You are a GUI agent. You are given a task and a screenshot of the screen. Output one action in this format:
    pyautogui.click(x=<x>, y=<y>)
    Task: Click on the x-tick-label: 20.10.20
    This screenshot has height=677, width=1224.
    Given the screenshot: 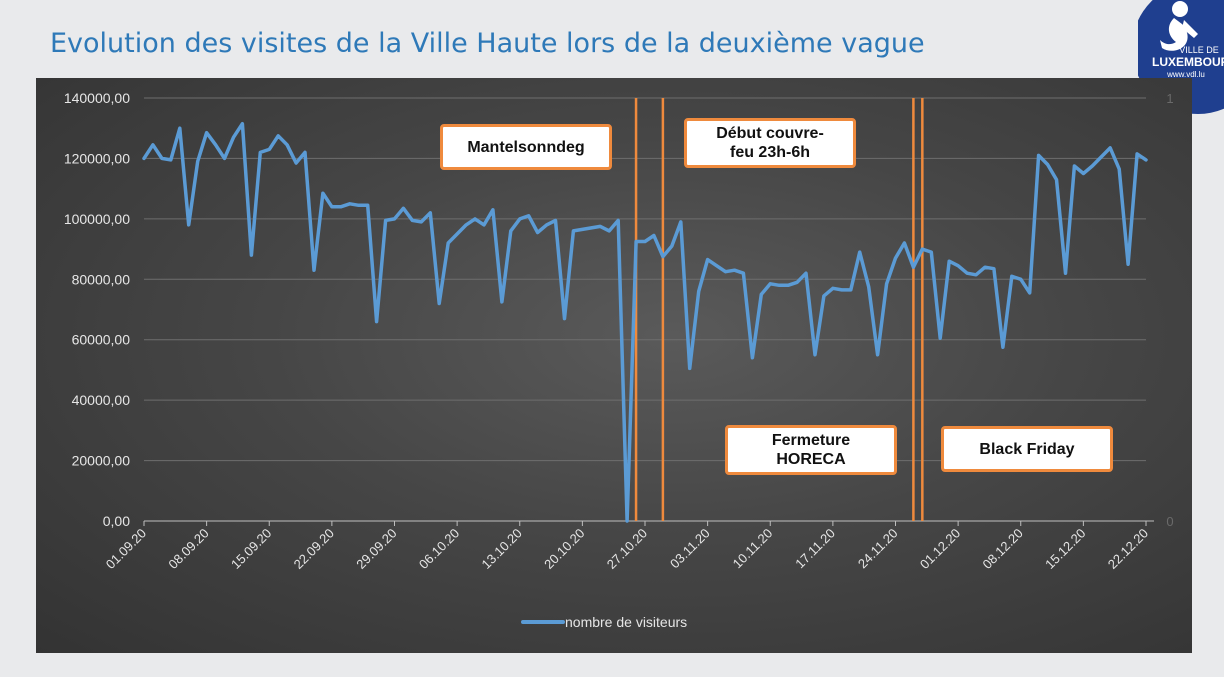 What is the action you would take?
    pyautogui.click(x=564, y=549)
    